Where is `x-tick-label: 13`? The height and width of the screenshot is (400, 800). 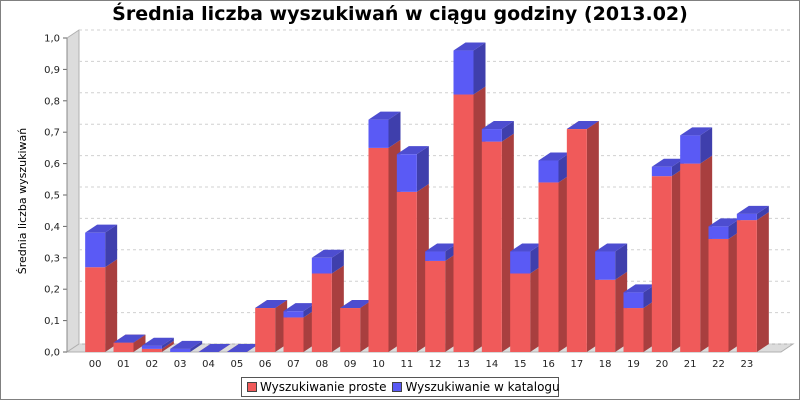 x-tick-label: 13 is located at coordinates (463, 364).